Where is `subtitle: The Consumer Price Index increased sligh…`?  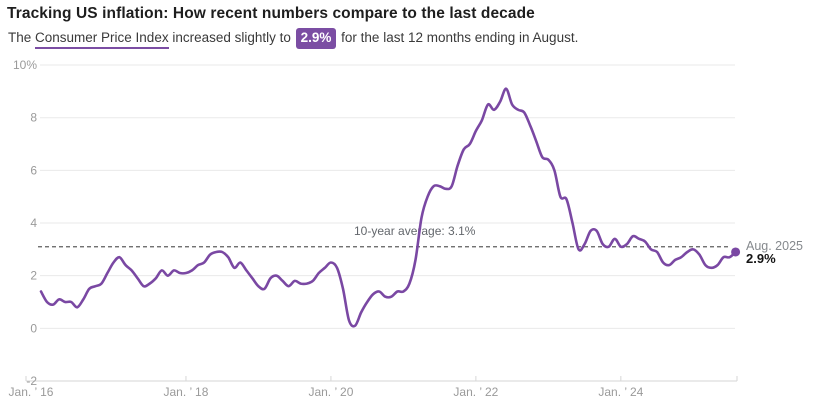 subtitle: The Consumer Price Index increased sligh… is located at coordinates (409, 38).